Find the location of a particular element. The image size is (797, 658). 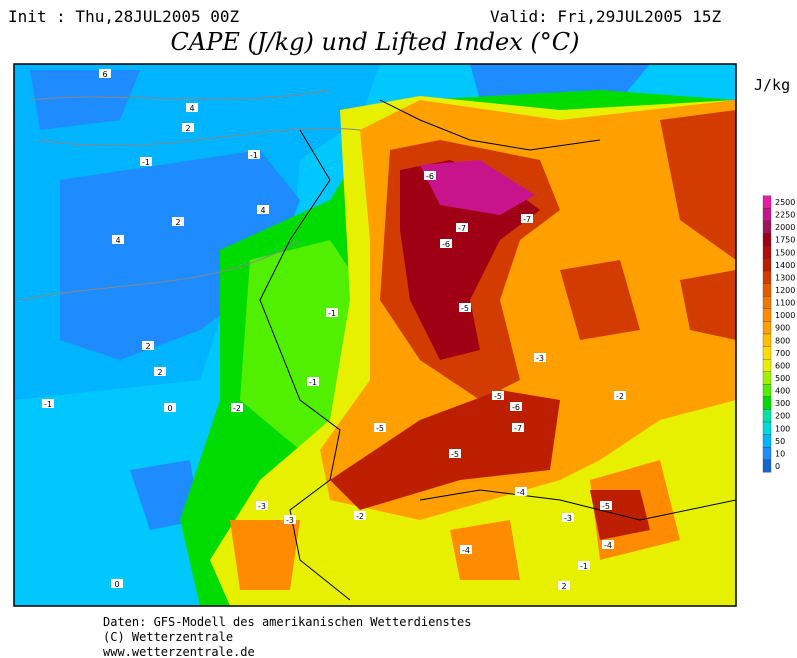

colorbar-label: 10 is located at coordinates (780, 453).